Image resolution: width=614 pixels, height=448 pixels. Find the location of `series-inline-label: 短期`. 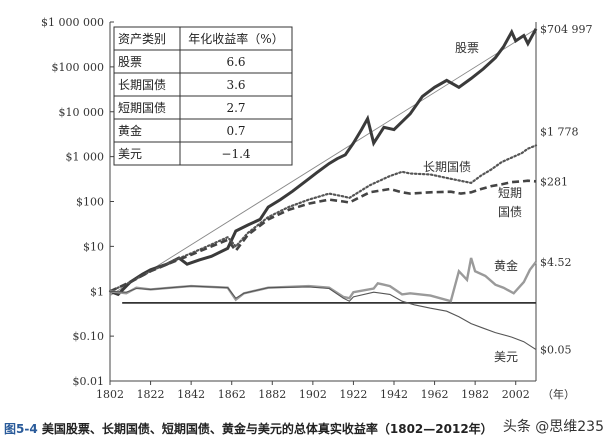

series-inline-label: 短期 is located at coordinates (510, 193).